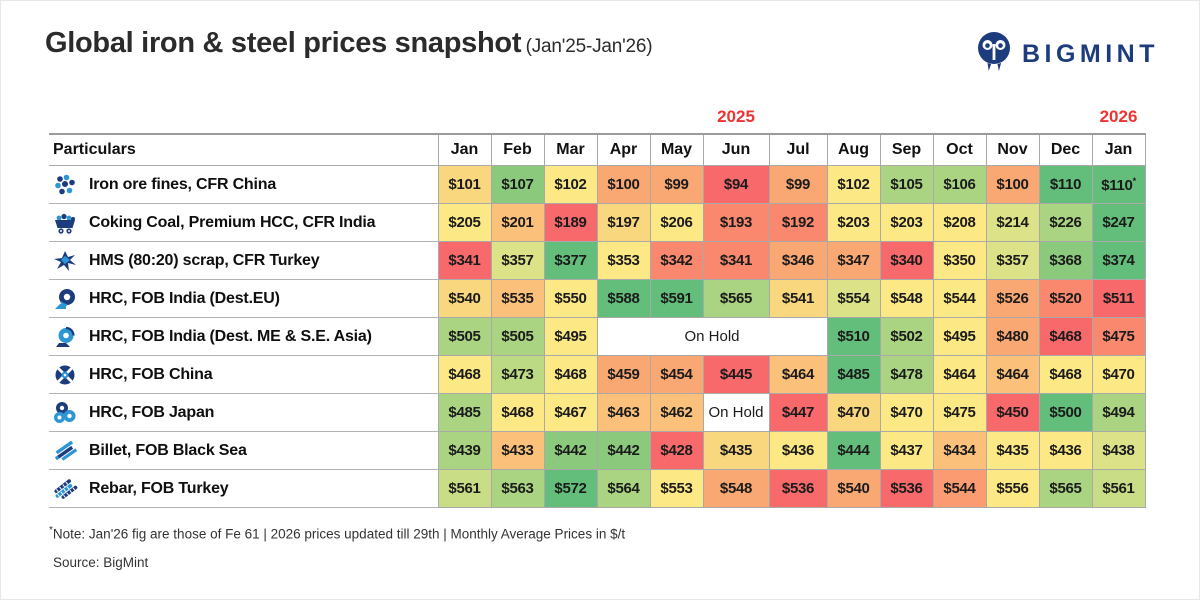 This screenshot has width=1200, height=600. Describe the element at coordinates (244, 336) in the screenshot. I see `row-label-cell: HRC, FOB India (Dest. ME & S.E. Asia)` at that location.